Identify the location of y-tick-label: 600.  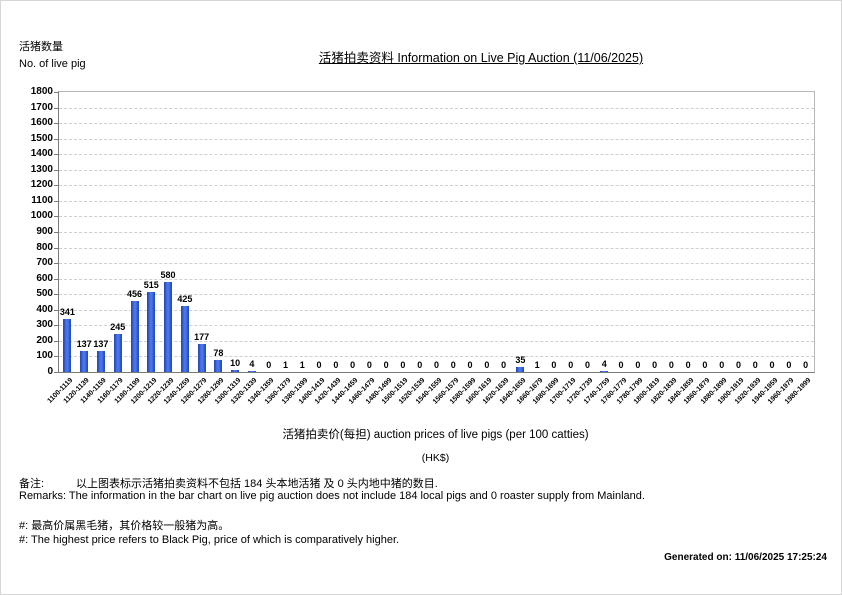
(44, 278).